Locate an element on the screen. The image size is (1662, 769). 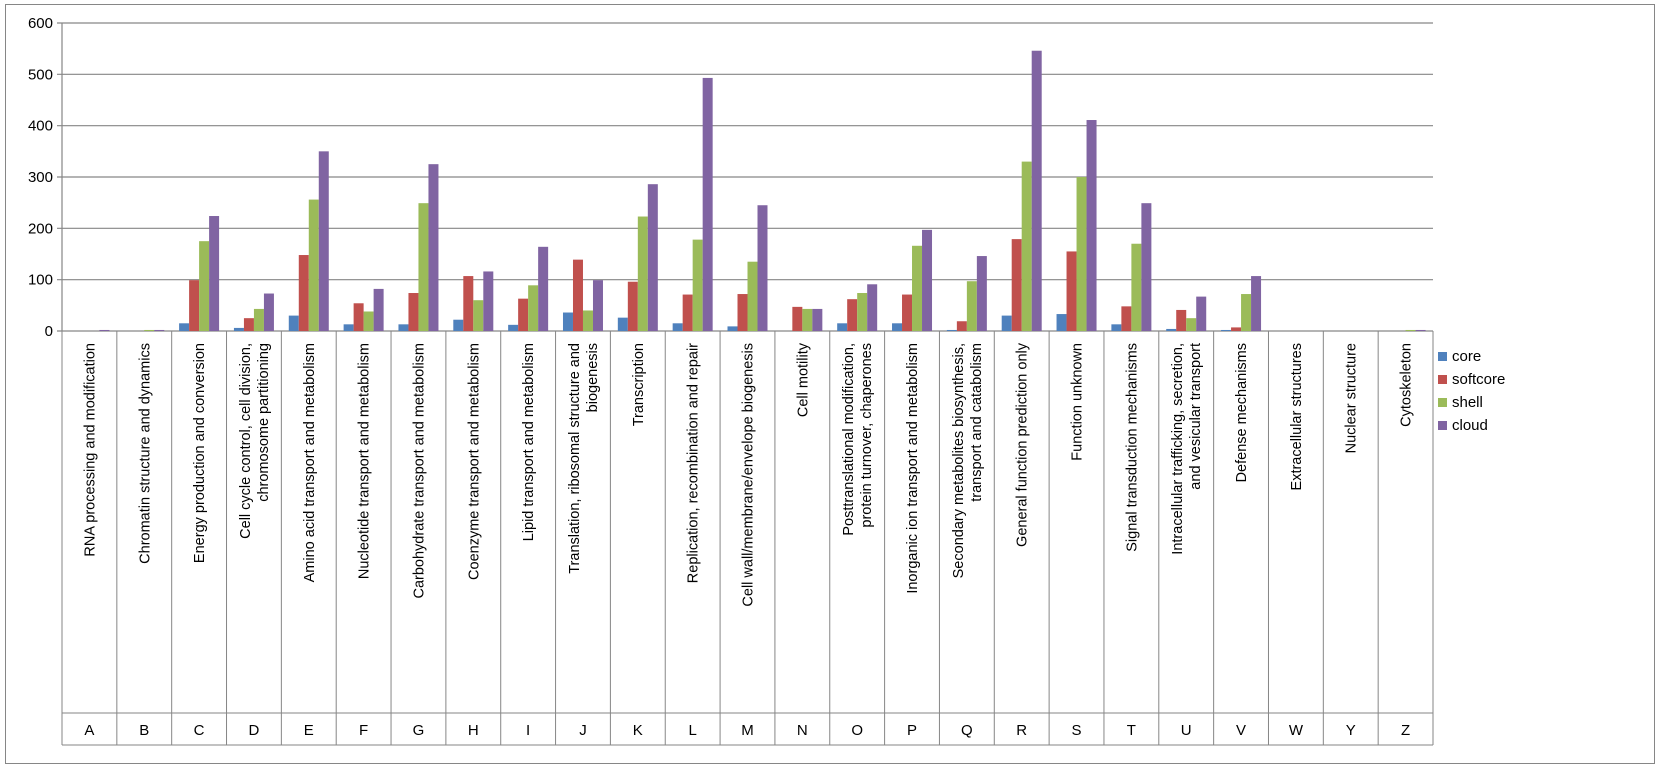
category-code: W is located at coordinates (1296, 730).